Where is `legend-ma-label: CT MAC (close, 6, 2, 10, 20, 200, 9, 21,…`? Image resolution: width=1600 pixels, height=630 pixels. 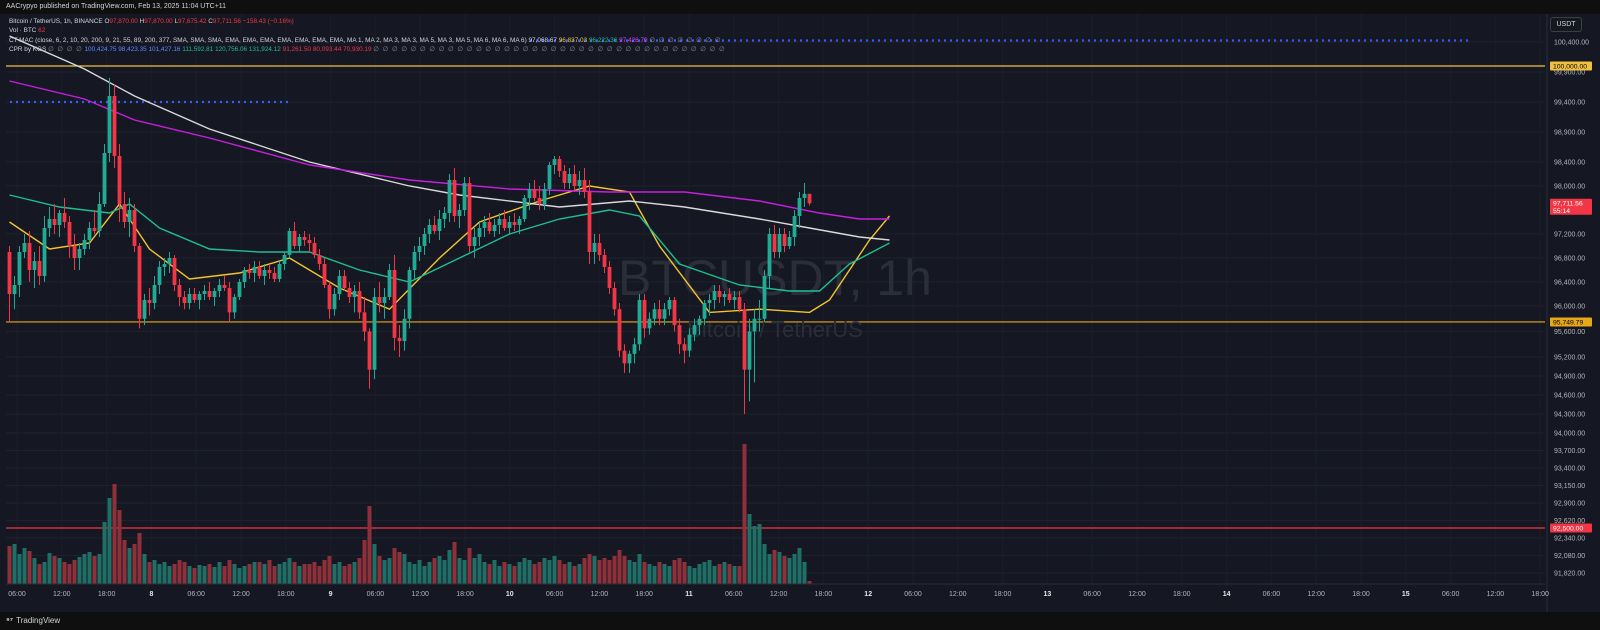 legend-ma-label: CT MAC (close, 6, 2, 10, 20, 200, 9, 21,… is located at coordinates (268, 40).